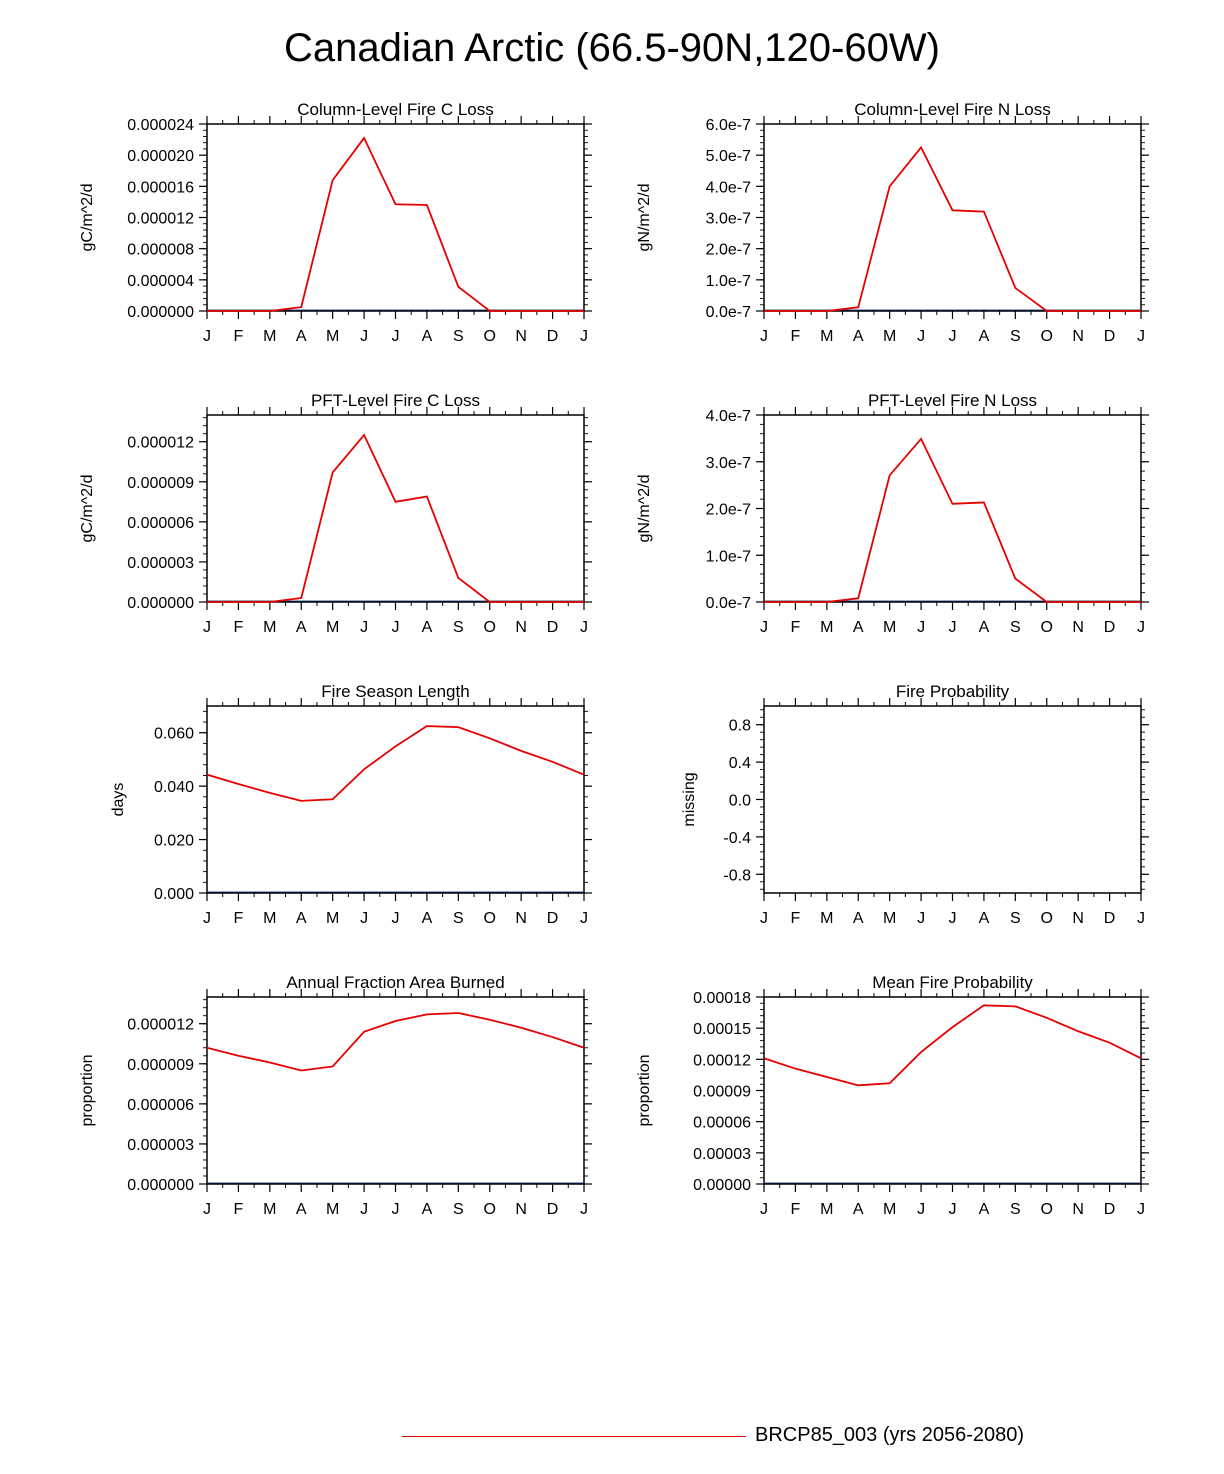 This screenshot has height=1474, width=1224. I want to click on y-tick-label: 0.000003, so click(160, 563).